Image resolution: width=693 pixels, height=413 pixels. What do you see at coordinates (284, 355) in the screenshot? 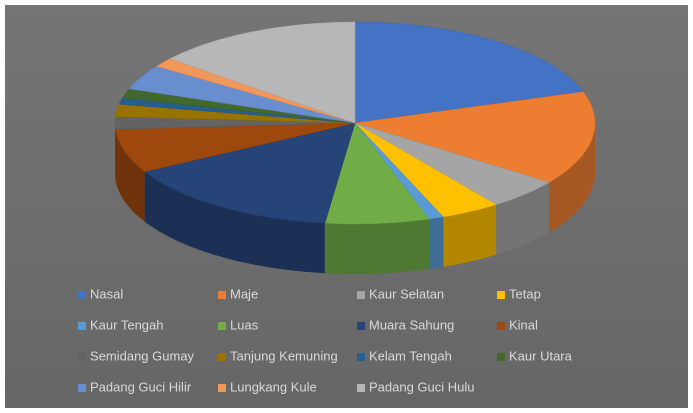
I see `legend-label: Tanjung Kemuning` at bounding box center [284, 355].